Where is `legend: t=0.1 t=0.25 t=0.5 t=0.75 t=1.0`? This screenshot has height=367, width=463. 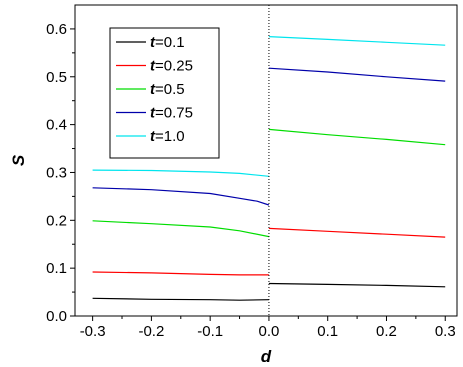 legend: t=0.1 t=0.25 t=0.5 t=0.75 t=1.0 is located at coordinates (164, 93).